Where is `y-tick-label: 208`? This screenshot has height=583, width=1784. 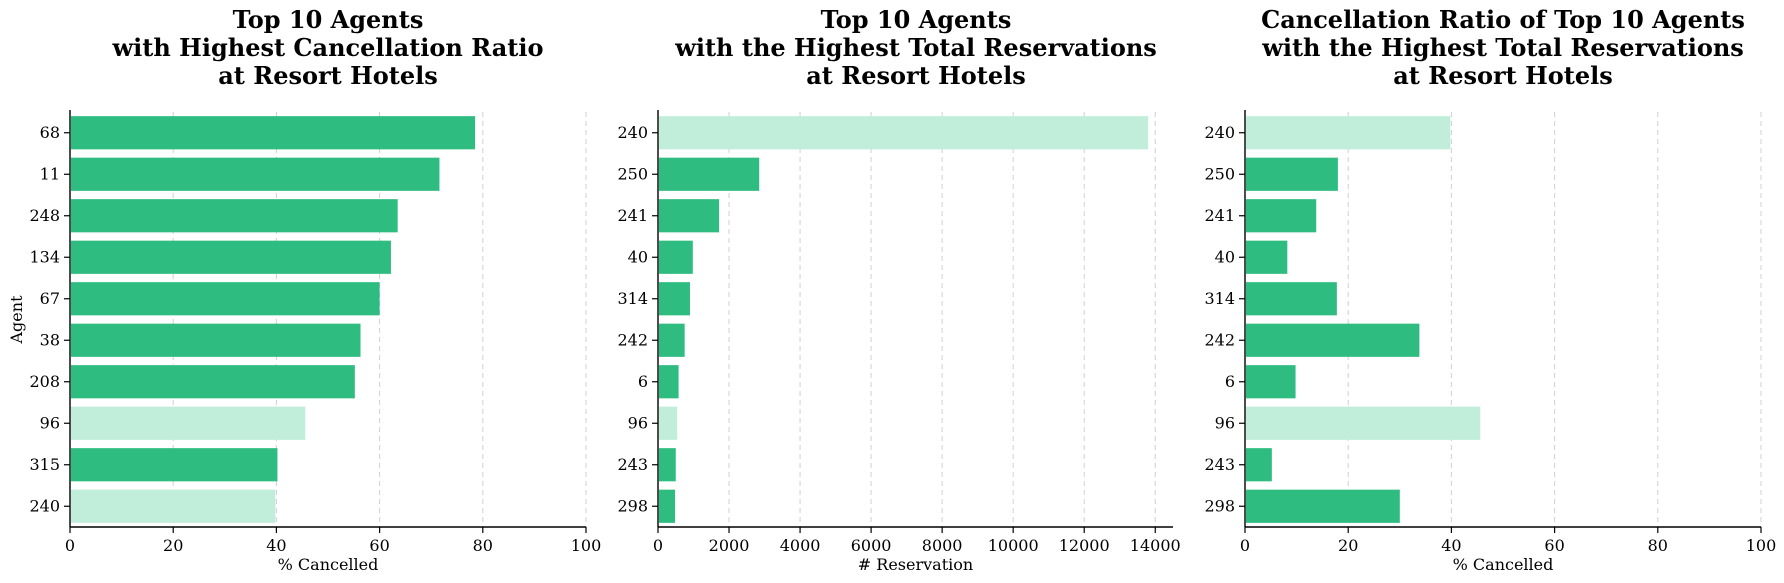
y-tick-label: 208 is located at coordinates (44, 381).